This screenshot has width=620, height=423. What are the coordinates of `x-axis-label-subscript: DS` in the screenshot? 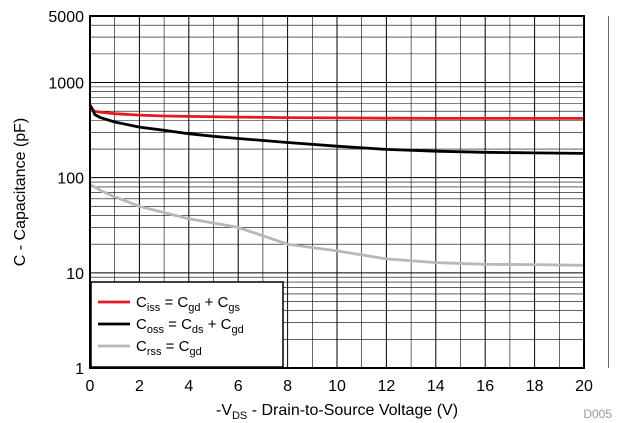 It's located at (239, 416).